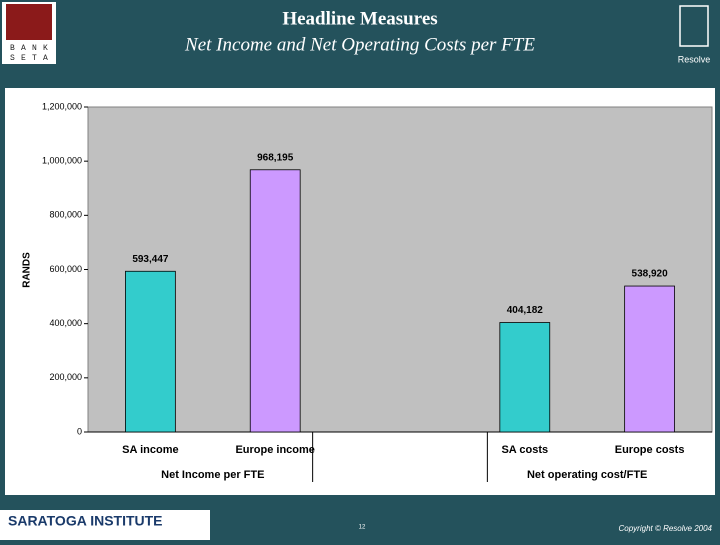 The image size is (720, 545). I want to click on y-tick-label: 1,200,000, so click(62, 106).